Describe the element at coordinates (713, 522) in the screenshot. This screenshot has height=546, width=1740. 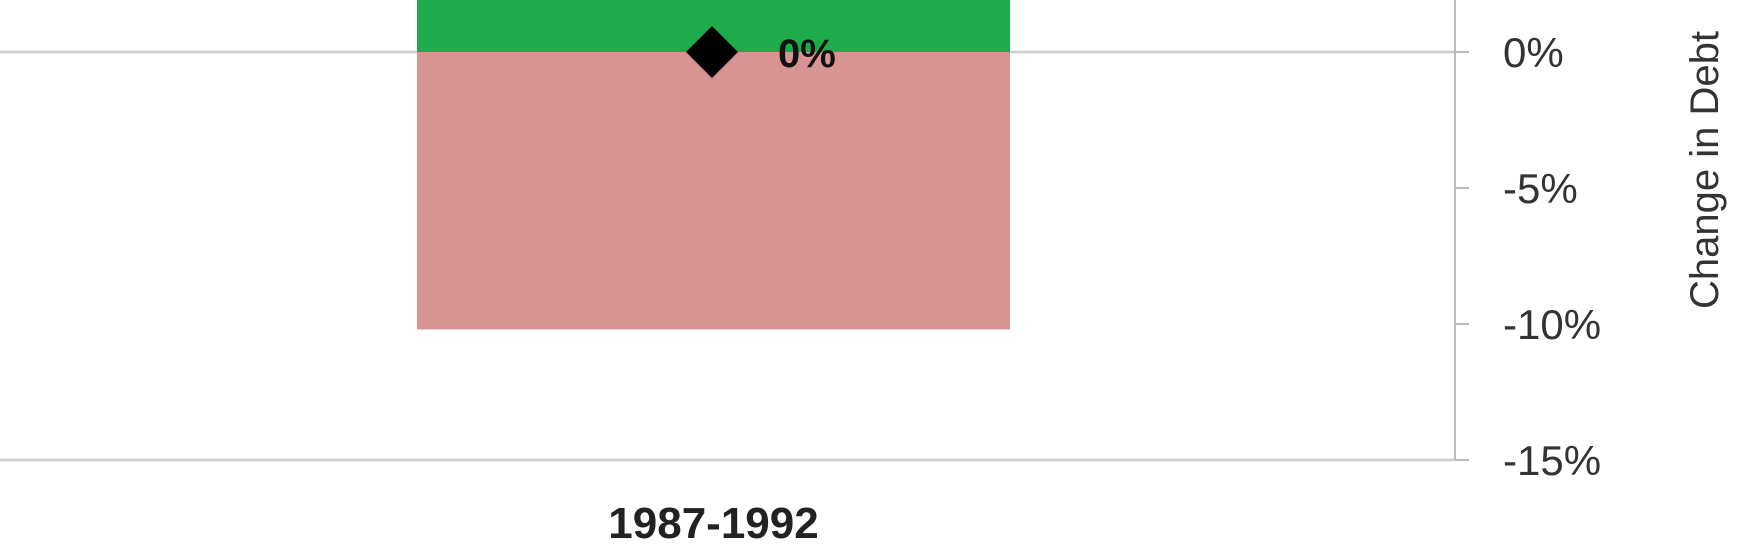
I see `x-category-label: 1987-1992` at that location.